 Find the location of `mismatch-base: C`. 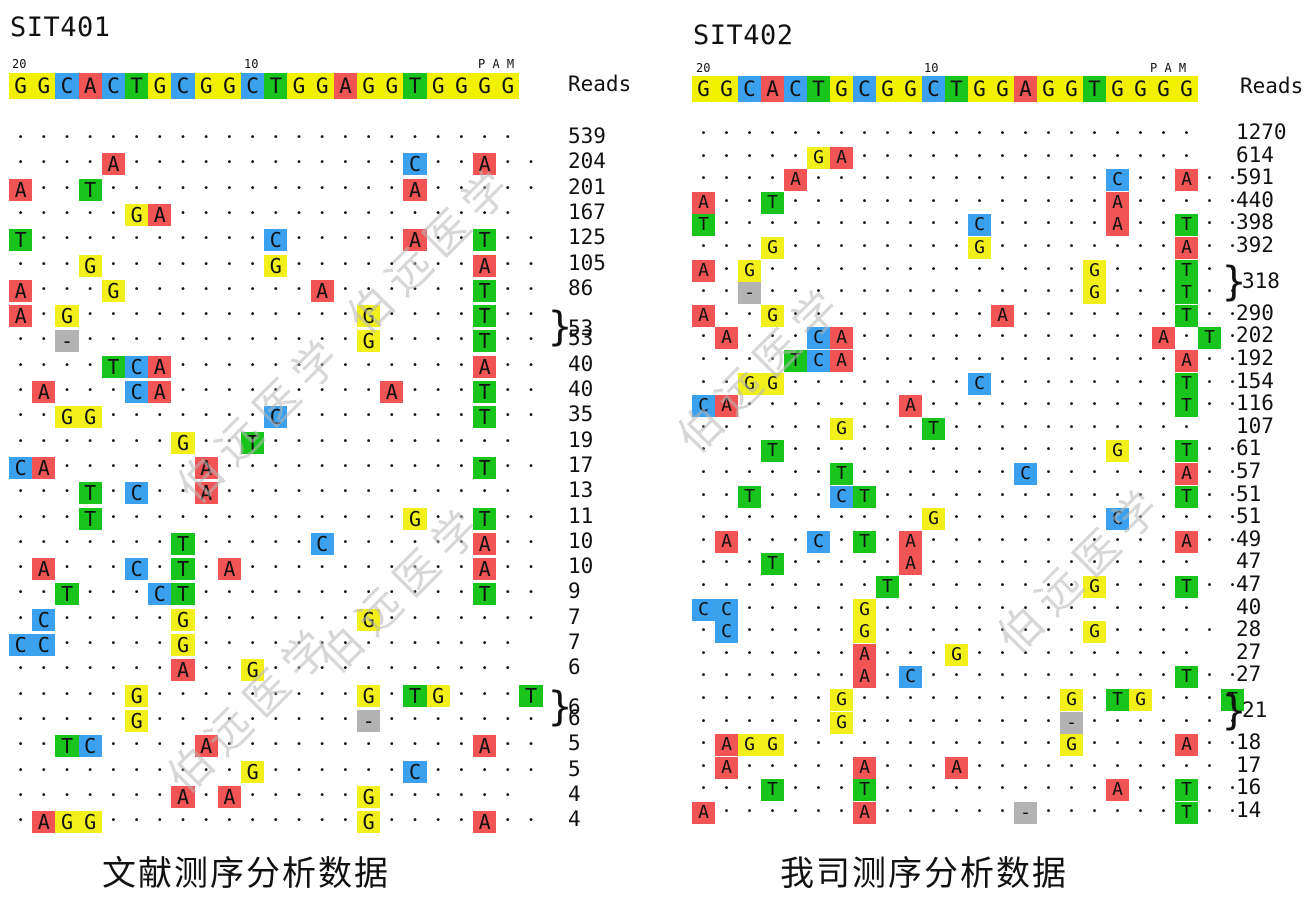

mismatch-base: C is located at coordinates (979, 383).